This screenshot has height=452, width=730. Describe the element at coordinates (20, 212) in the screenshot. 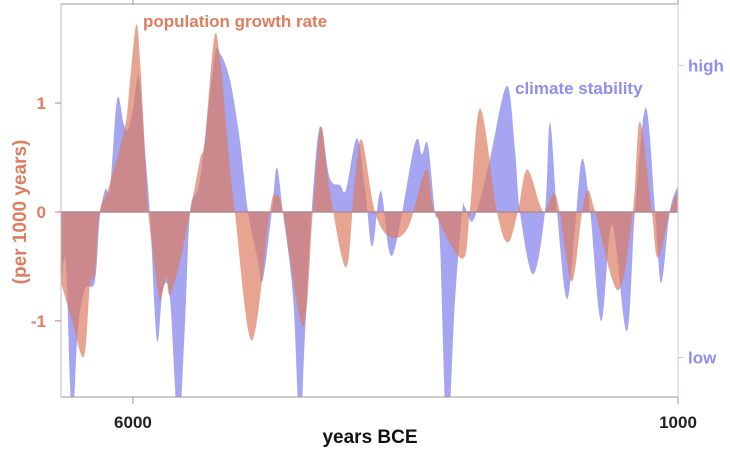

I see `y-axis-label: (per 1000 years)` at that location.